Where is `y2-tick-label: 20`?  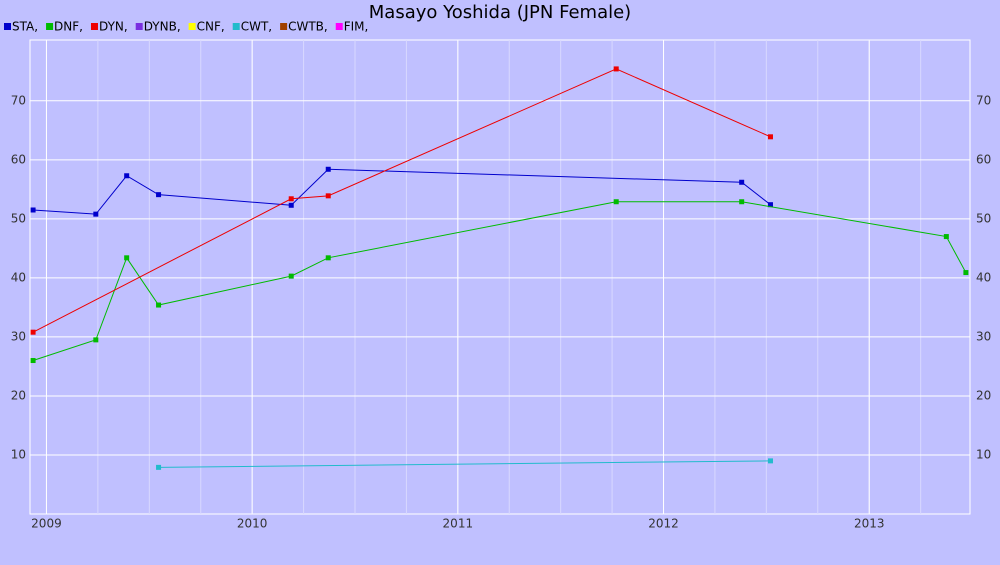 y2-tick-label: 20 is located at coordinates (983, 395).